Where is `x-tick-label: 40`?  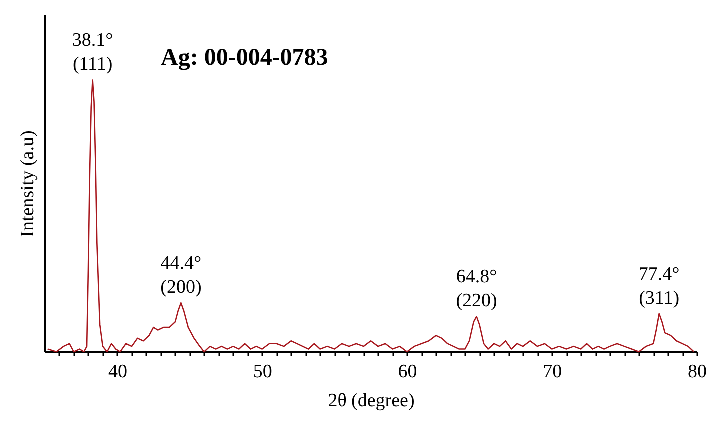 x-tick-label: 40 is located at coordinates (118, 372).